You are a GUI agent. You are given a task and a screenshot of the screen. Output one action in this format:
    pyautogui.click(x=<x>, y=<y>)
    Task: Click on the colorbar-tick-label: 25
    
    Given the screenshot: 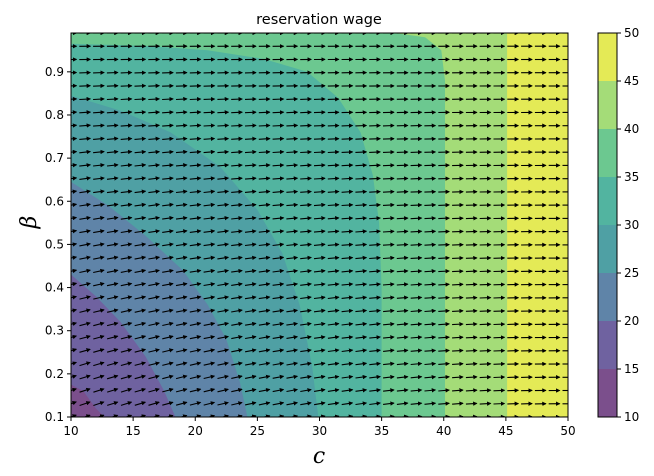 What is the action you would take?
    pyautogui.click(x=631, y=273)
    